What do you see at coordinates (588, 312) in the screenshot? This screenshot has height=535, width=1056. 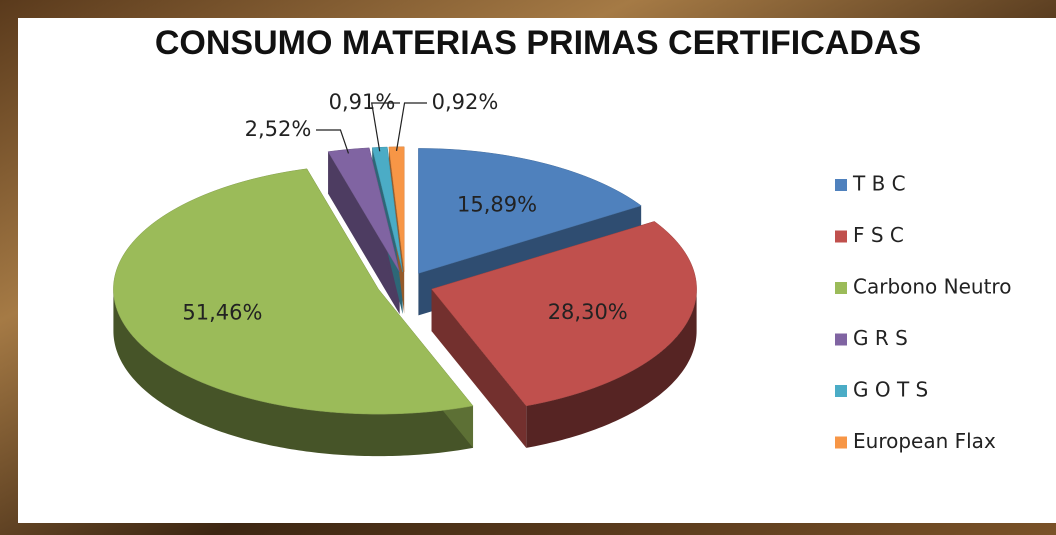 I see `data-label: 28,30%` at bounding box center [588, 312].